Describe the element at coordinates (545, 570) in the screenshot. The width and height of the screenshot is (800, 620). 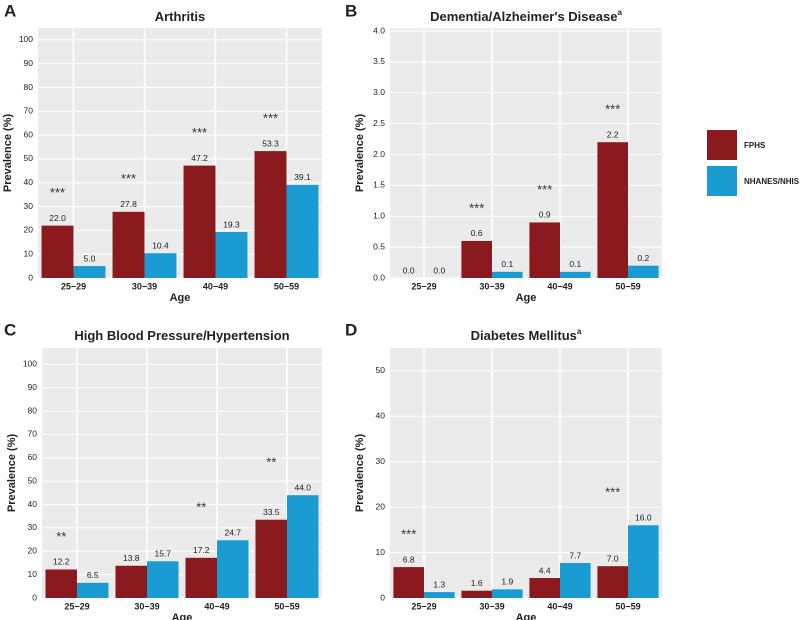
I see `value-label: 4.4` at that location.